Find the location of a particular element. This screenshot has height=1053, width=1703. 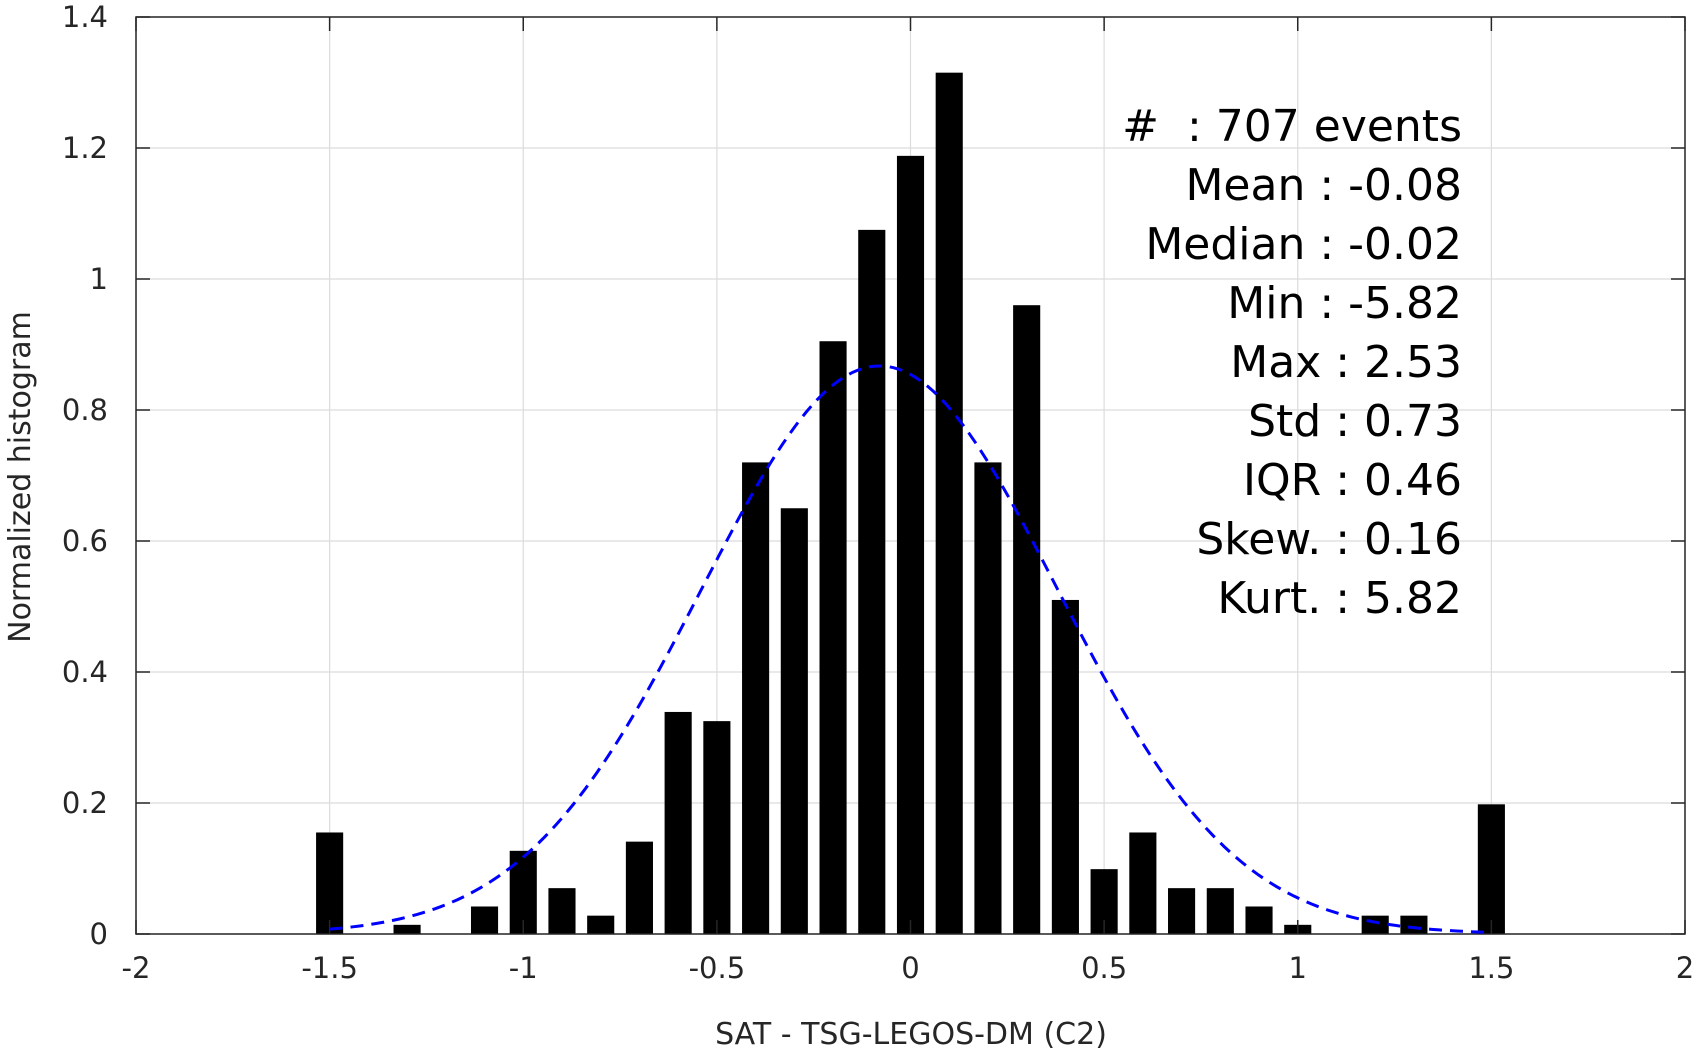

x-tick-label: 2 is located at coordinates (1685, 968).